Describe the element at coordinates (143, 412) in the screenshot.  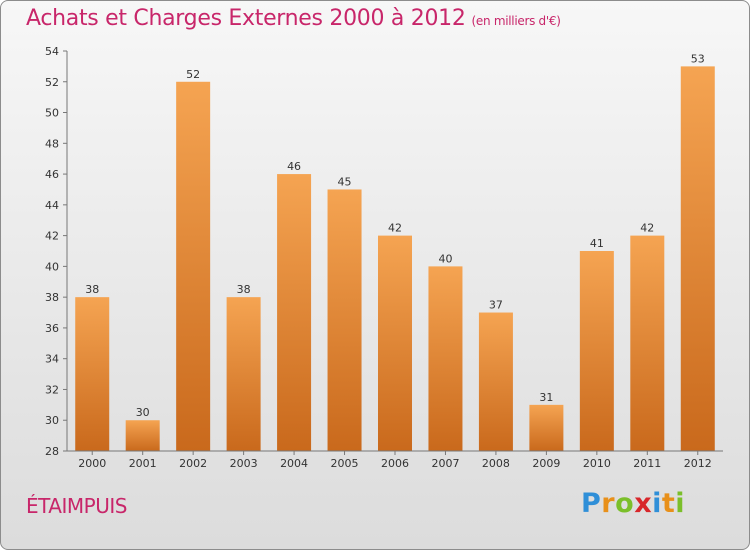
I see `bar-value-label: 30` at that location.